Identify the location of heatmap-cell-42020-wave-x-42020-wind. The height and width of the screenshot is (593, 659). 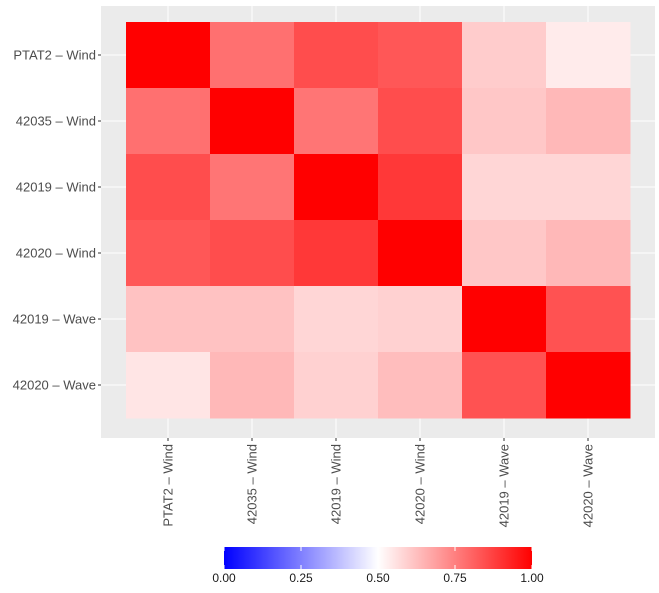
(420, 385).